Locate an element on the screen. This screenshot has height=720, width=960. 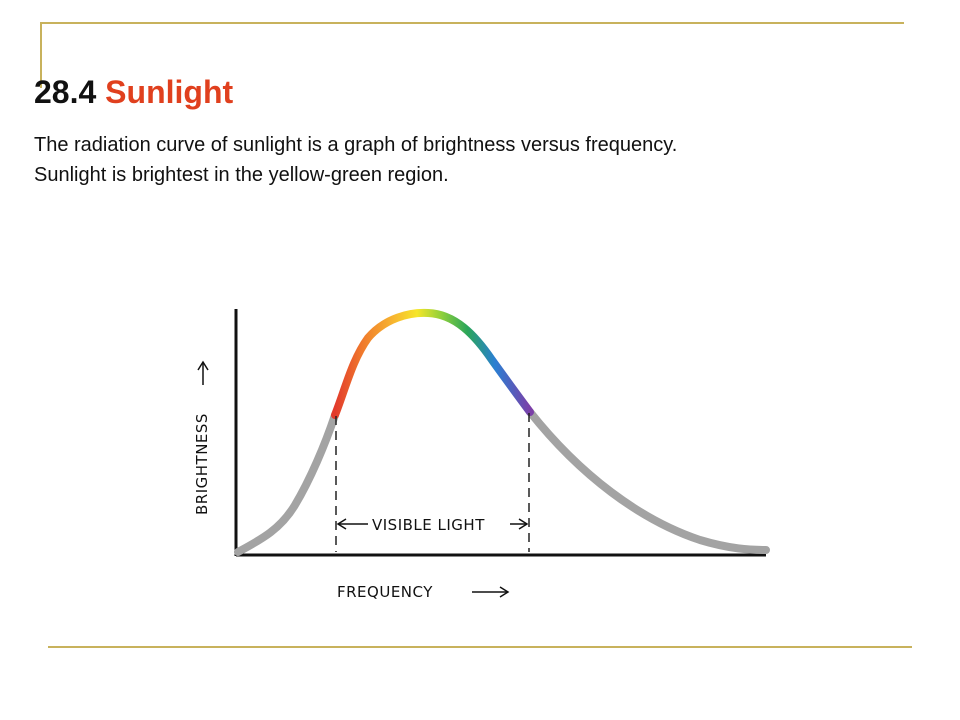
top-rule is located at coordinates (472, 23).